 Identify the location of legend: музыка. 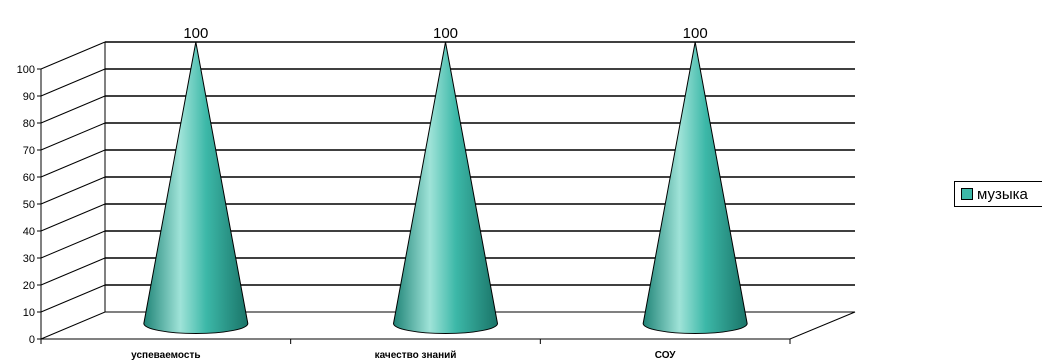
(998, 194).